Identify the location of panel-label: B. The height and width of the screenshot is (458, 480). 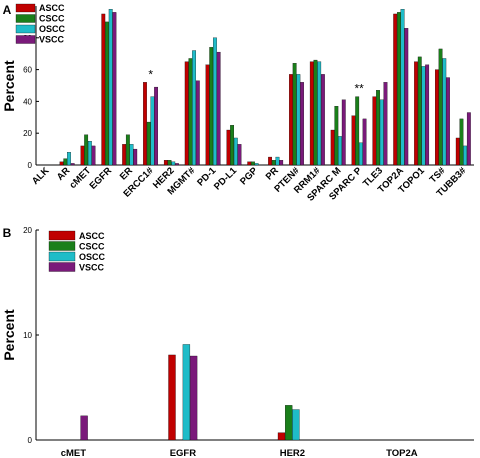
(7, 233).